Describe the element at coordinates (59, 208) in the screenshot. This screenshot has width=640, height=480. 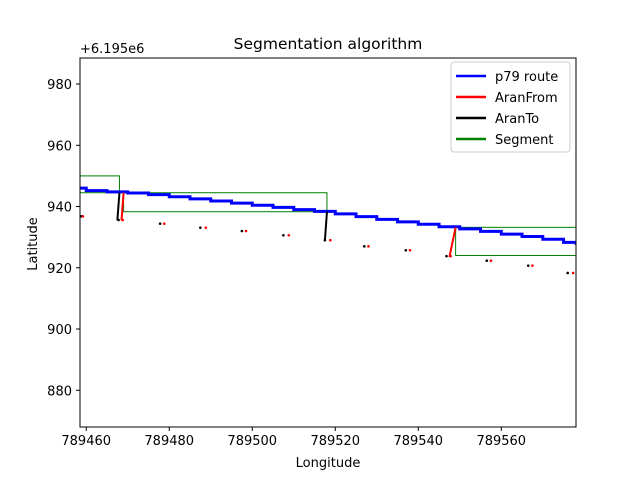
I see `y-tick-label-4: 940` at that location.